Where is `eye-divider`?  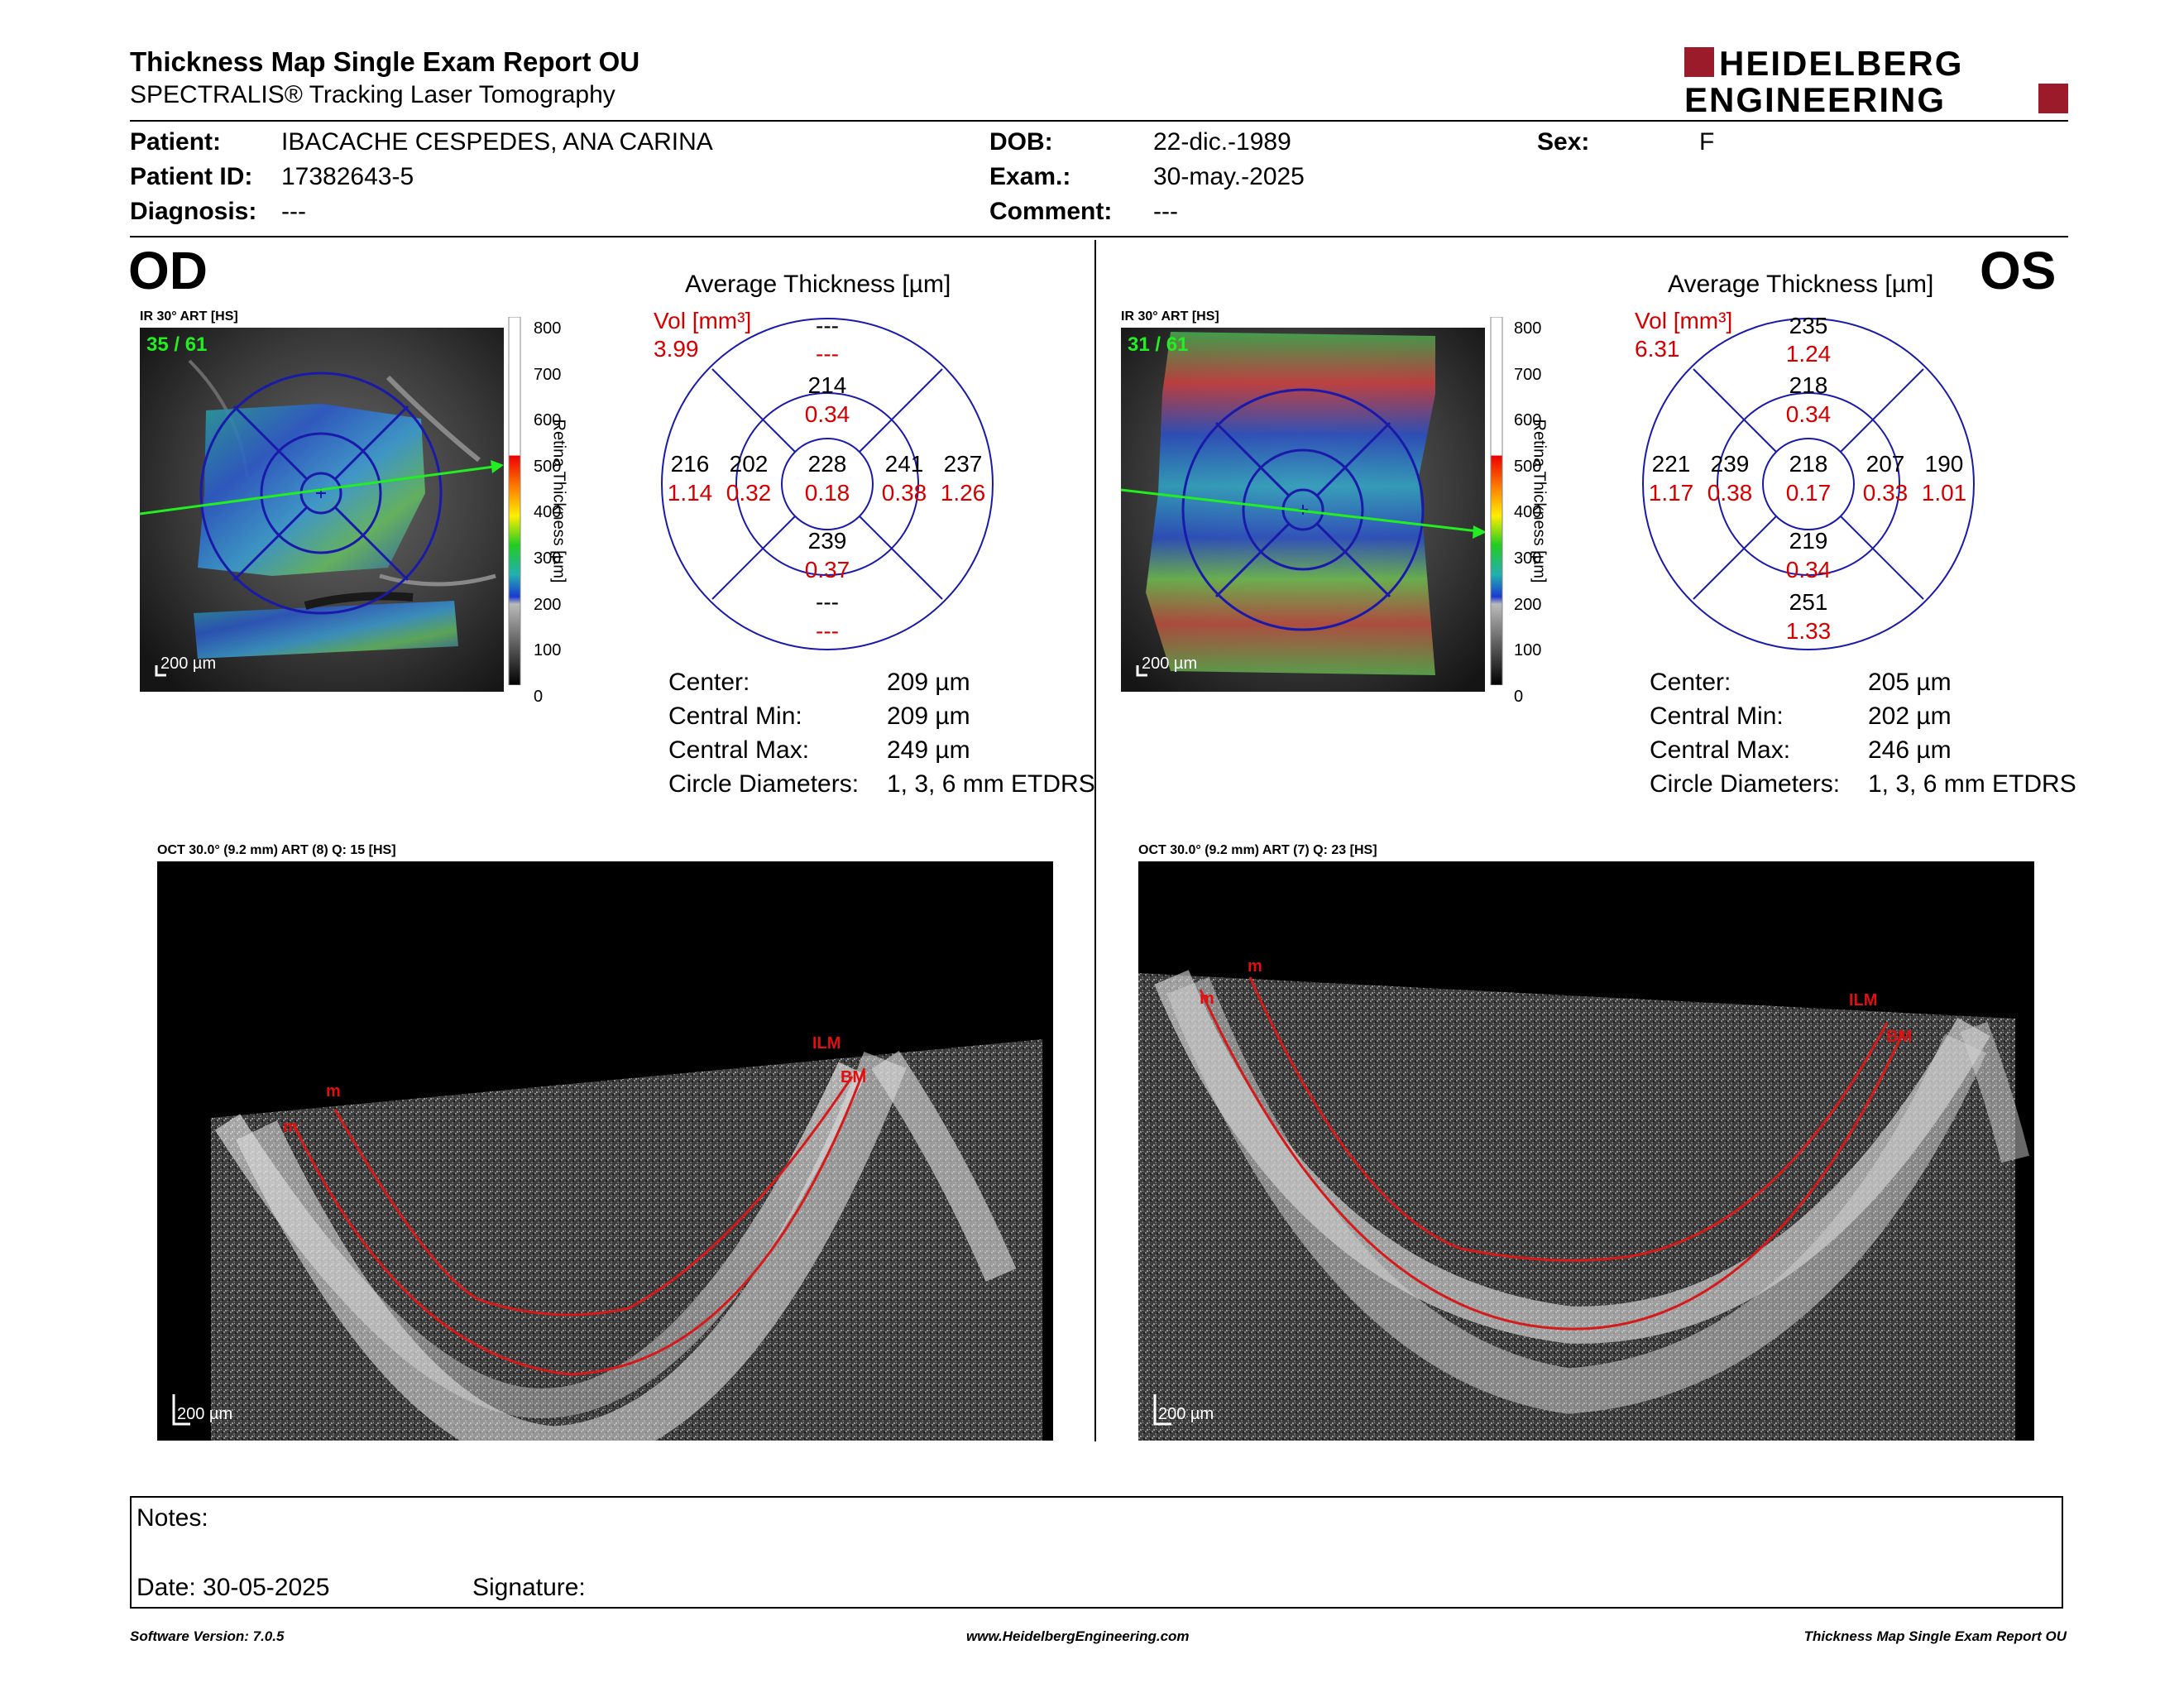
eye-divider is located at coordinates (1095, 840).